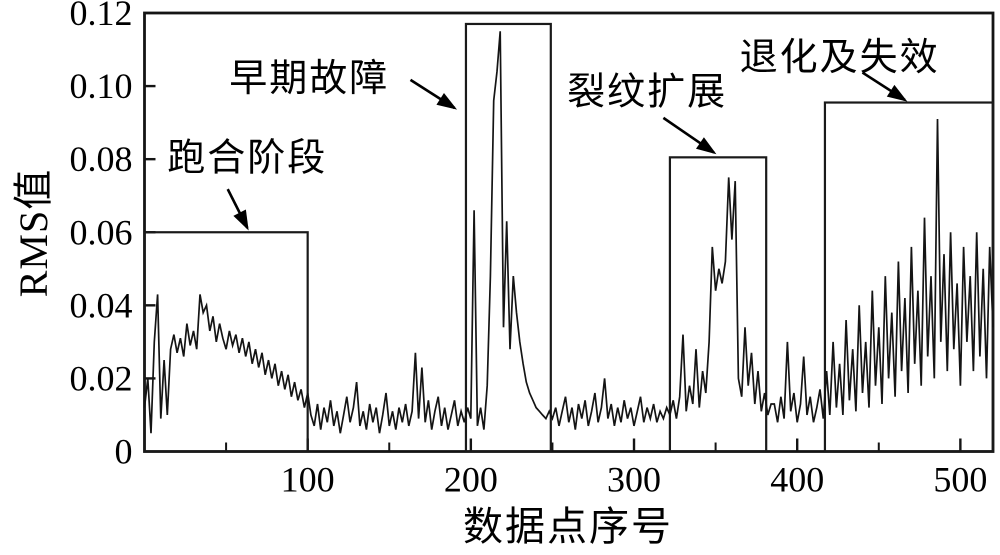 The height and width of the screenshot is (555, 1000). Describe the element at coordinates (101, 305) in the screenshot. I see `y-tick-label: 0.04` at that location.